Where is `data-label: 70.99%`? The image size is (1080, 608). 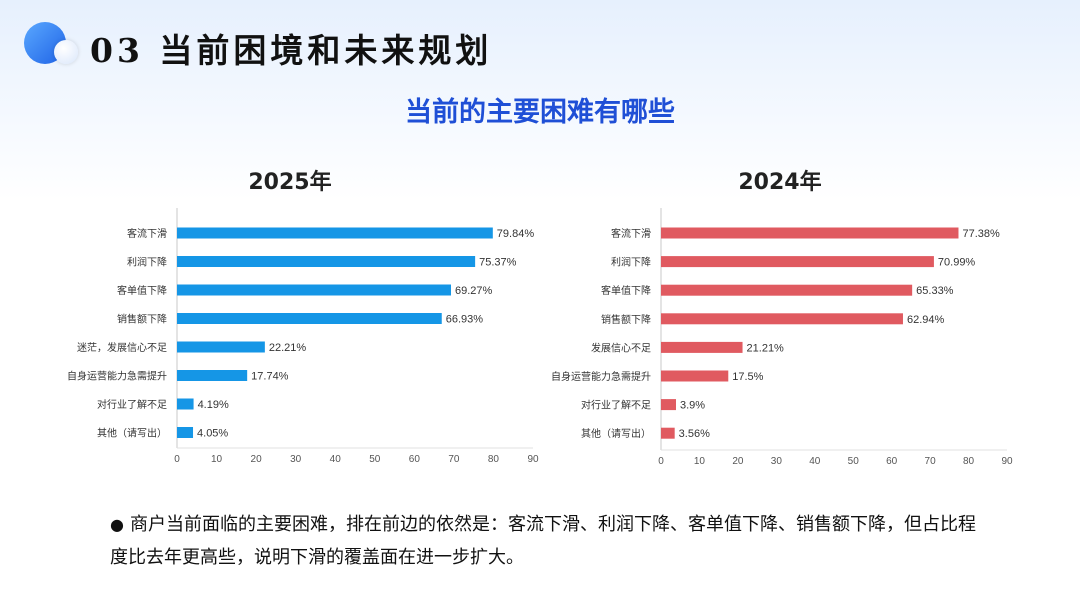
data-label: 70.99% is located at coordinates (957, 263).